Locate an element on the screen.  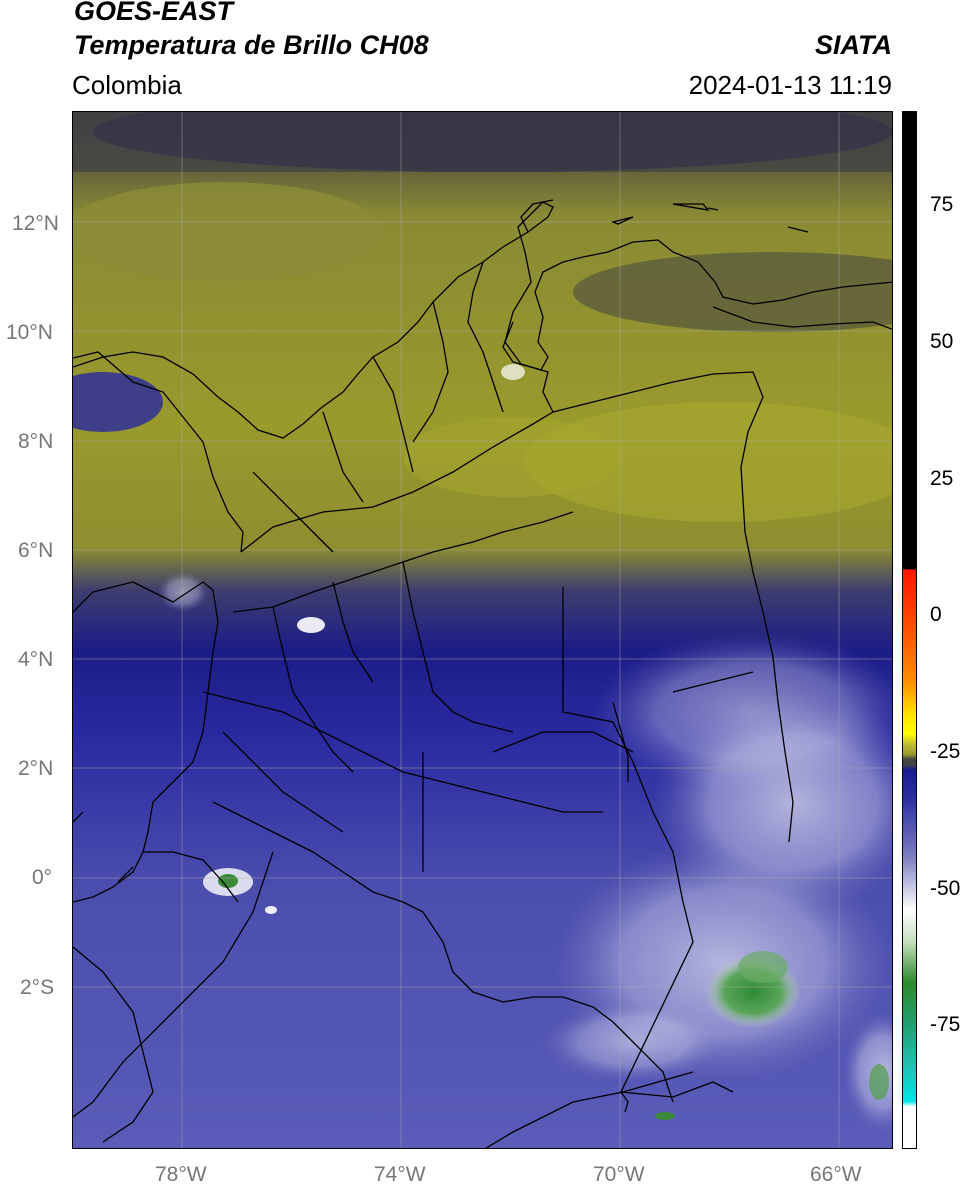
colorbar-label-minus50: -50 is located at coordinates (945, 888).